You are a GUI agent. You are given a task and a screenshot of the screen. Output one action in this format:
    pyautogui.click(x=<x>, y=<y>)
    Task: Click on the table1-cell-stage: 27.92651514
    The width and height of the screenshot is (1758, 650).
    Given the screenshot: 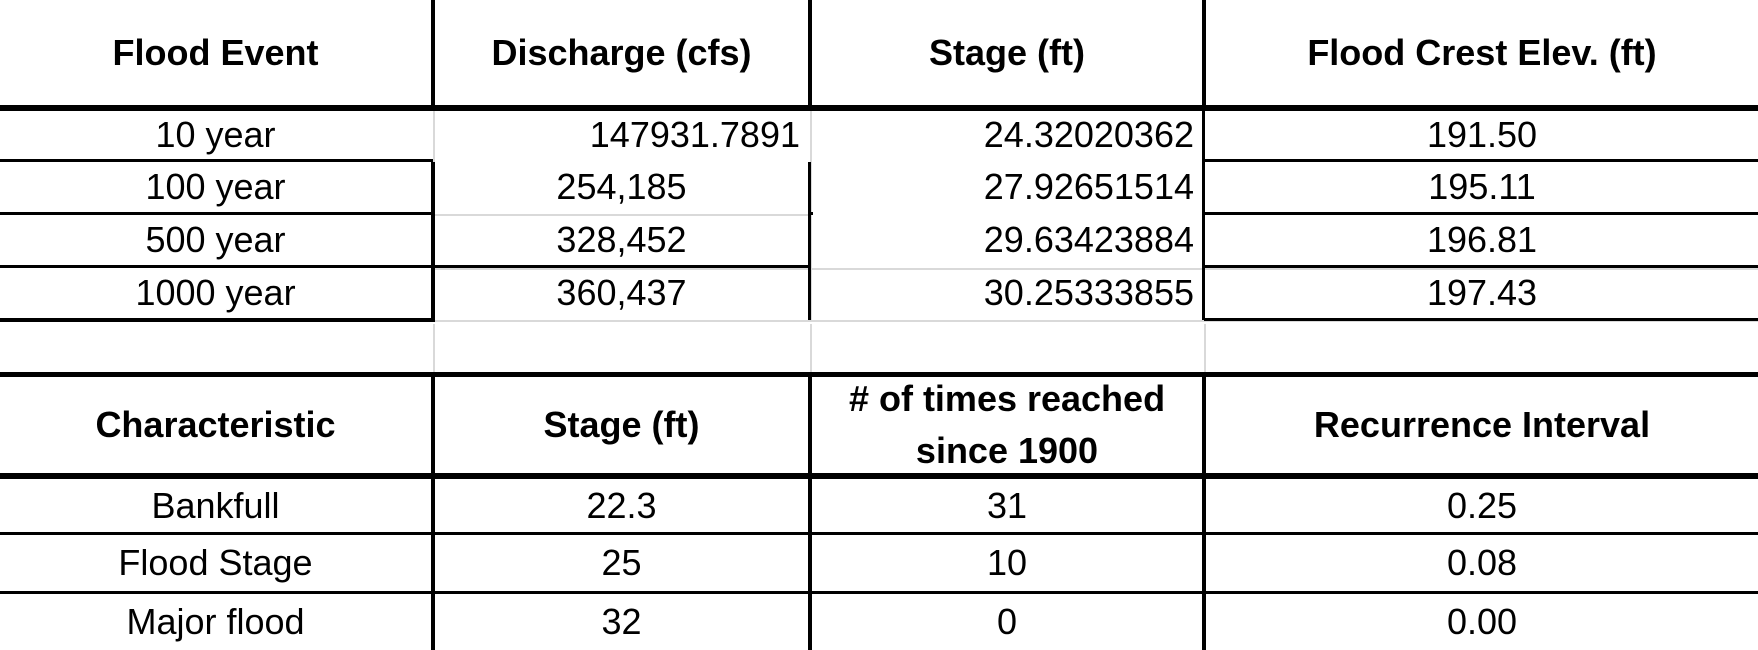 What is the action you would take?
    pyautogui.click(x=1088, y=186)
    